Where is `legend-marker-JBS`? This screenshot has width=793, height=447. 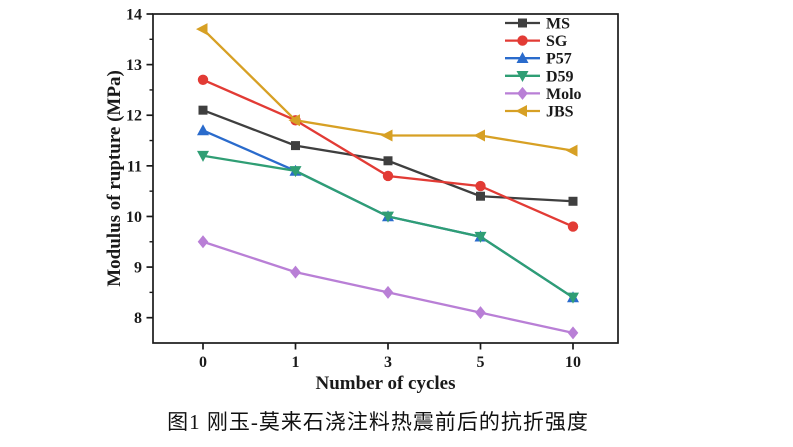 legend-marker-JBS is located at coordinates (521, 111).